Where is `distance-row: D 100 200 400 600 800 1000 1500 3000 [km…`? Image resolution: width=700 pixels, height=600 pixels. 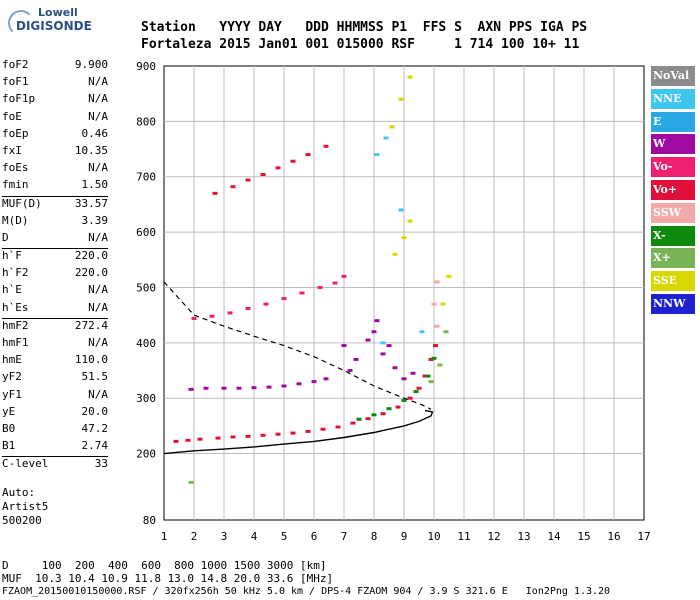
distance-row: D 100 200 400 600 800 1000 1500 3000 [km… is located at coordinates (164, 565).